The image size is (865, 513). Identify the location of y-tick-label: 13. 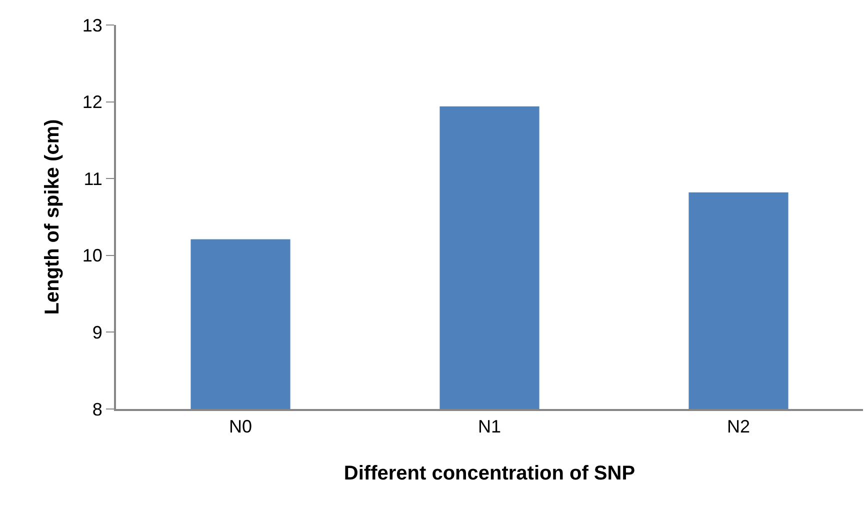
(92, 25).